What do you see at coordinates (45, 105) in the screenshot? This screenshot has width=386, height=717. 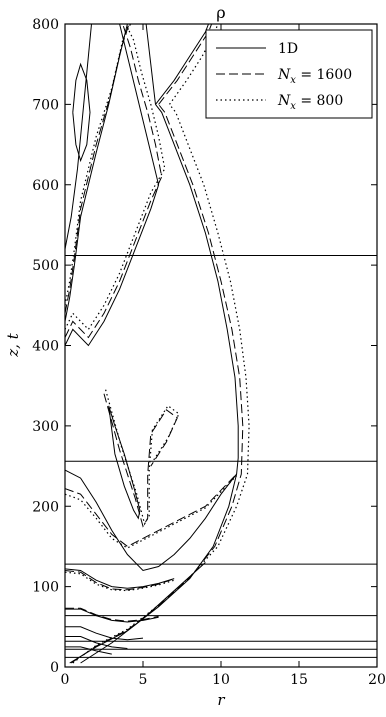 I see `y-tick-label-7: 700` at bounding box center [45, 105].